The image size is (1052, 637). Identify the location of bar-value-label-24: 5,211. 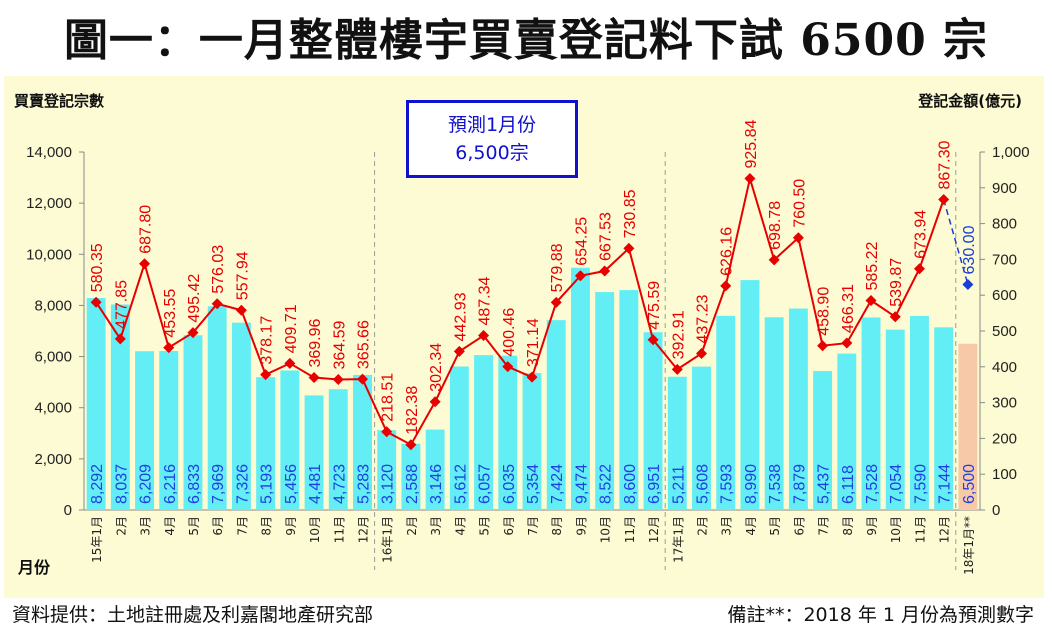
(678, 484).